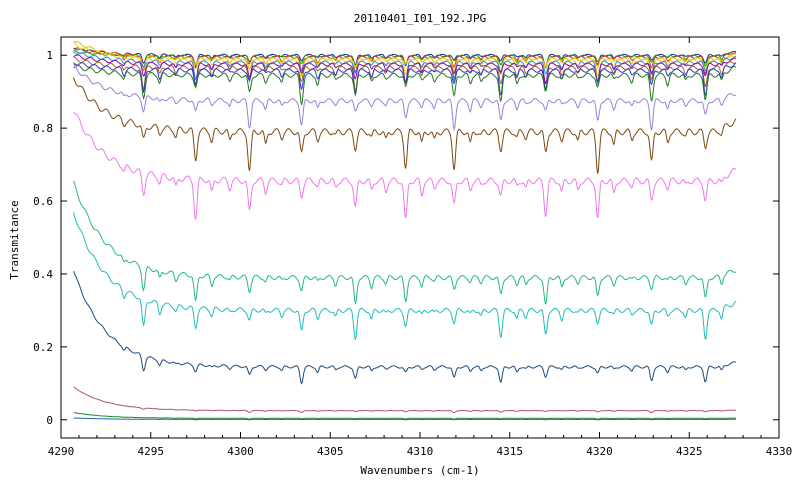  What do you see at coordinates (510, 451) in the screenshot?
I see `x-tick-label: 4315` at bounding box center [510, 451].